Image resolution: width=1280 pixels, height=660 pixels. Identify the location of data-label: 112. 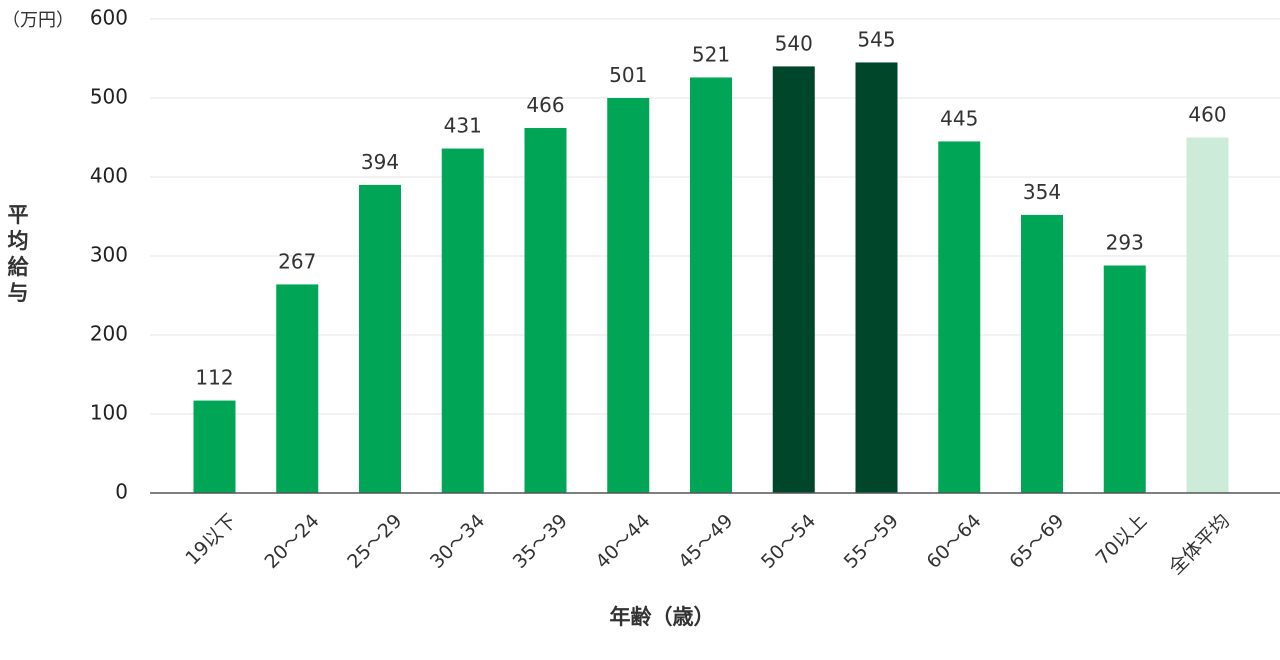
(214, 378).